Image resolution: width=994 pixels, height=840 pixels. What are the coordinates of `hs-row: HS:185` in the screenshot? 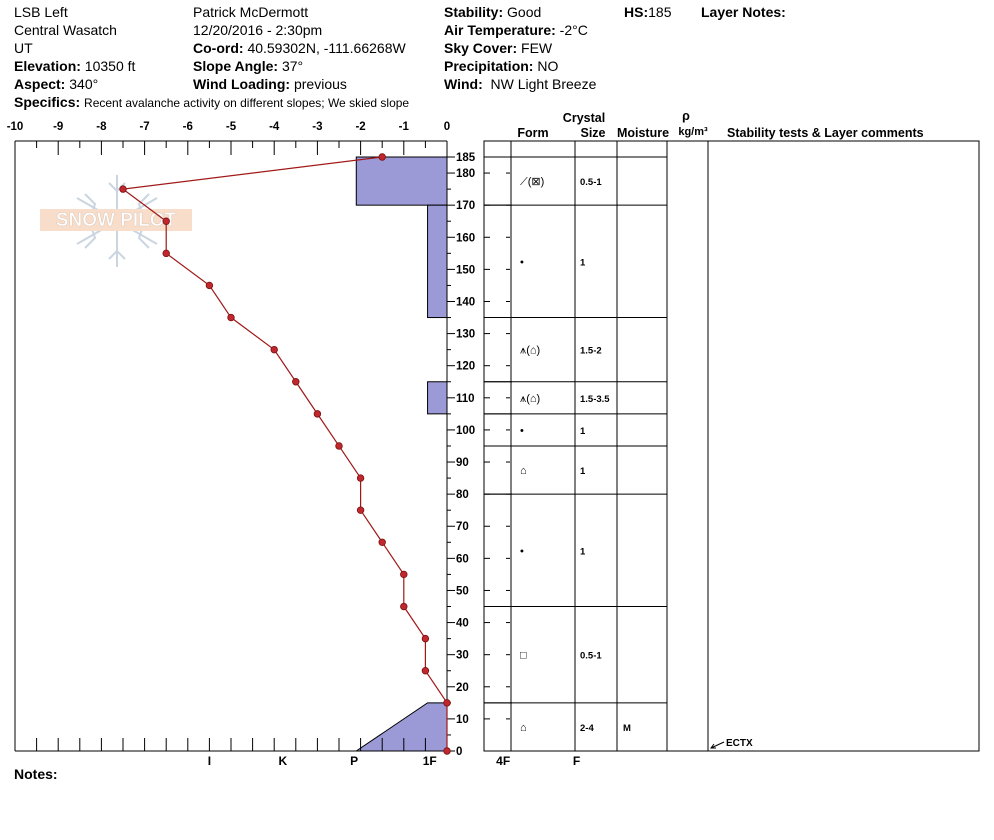 It's located at (647, 12).